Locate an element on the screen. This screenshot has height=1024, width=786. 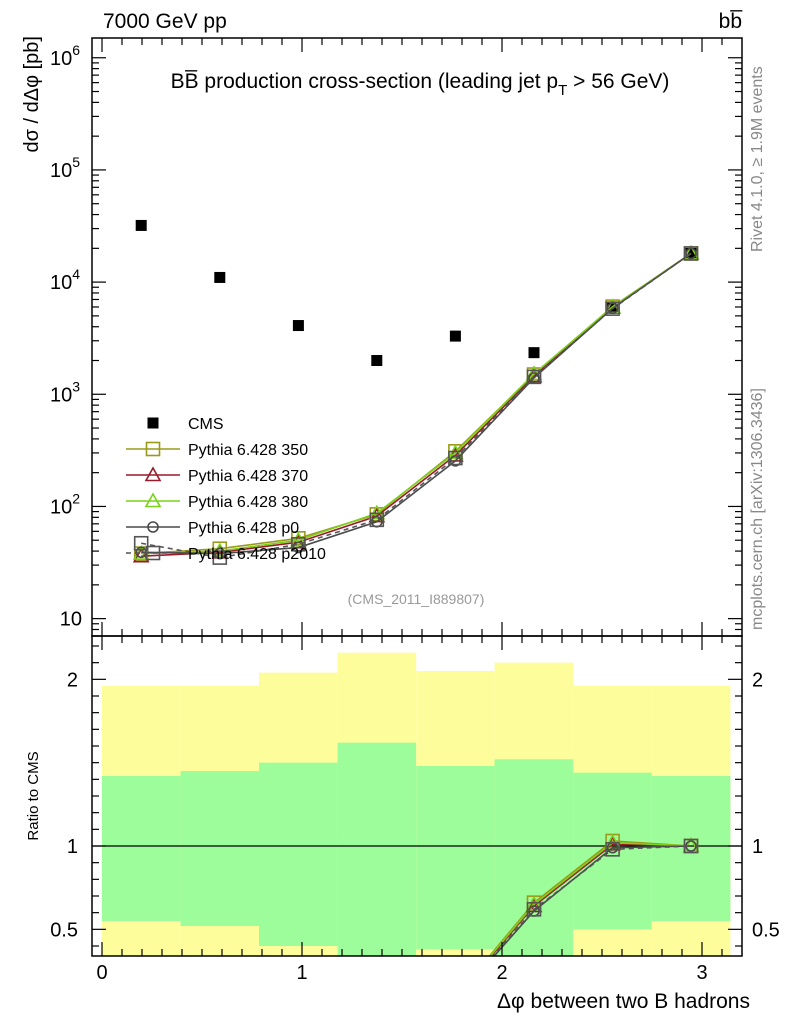
legend-item: CMS is located at coordinates (185, 424).